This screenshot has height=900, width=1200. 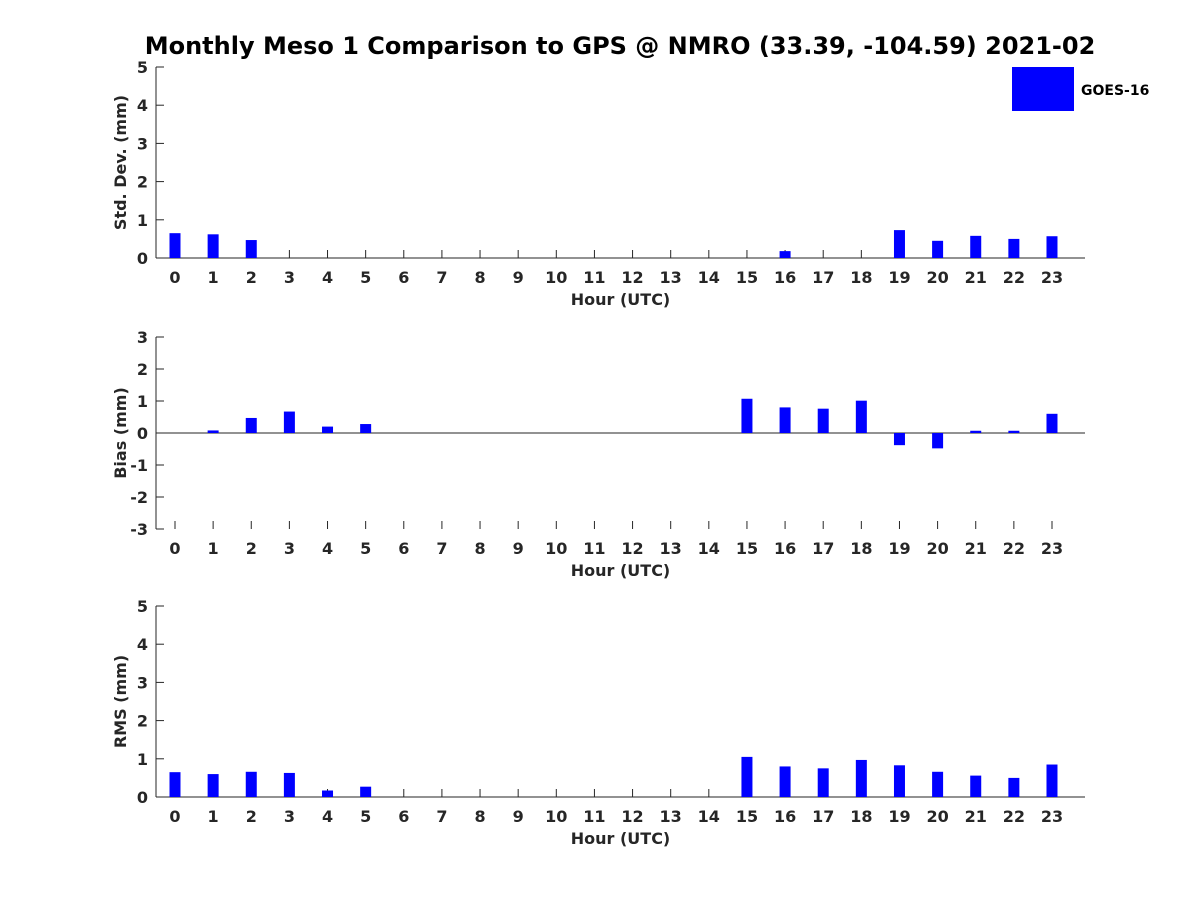 What do you see at coordinates (1080, 89) in the screenshot?
I see `chart-legend: GOES-16` at bounding box center [1080, 89].